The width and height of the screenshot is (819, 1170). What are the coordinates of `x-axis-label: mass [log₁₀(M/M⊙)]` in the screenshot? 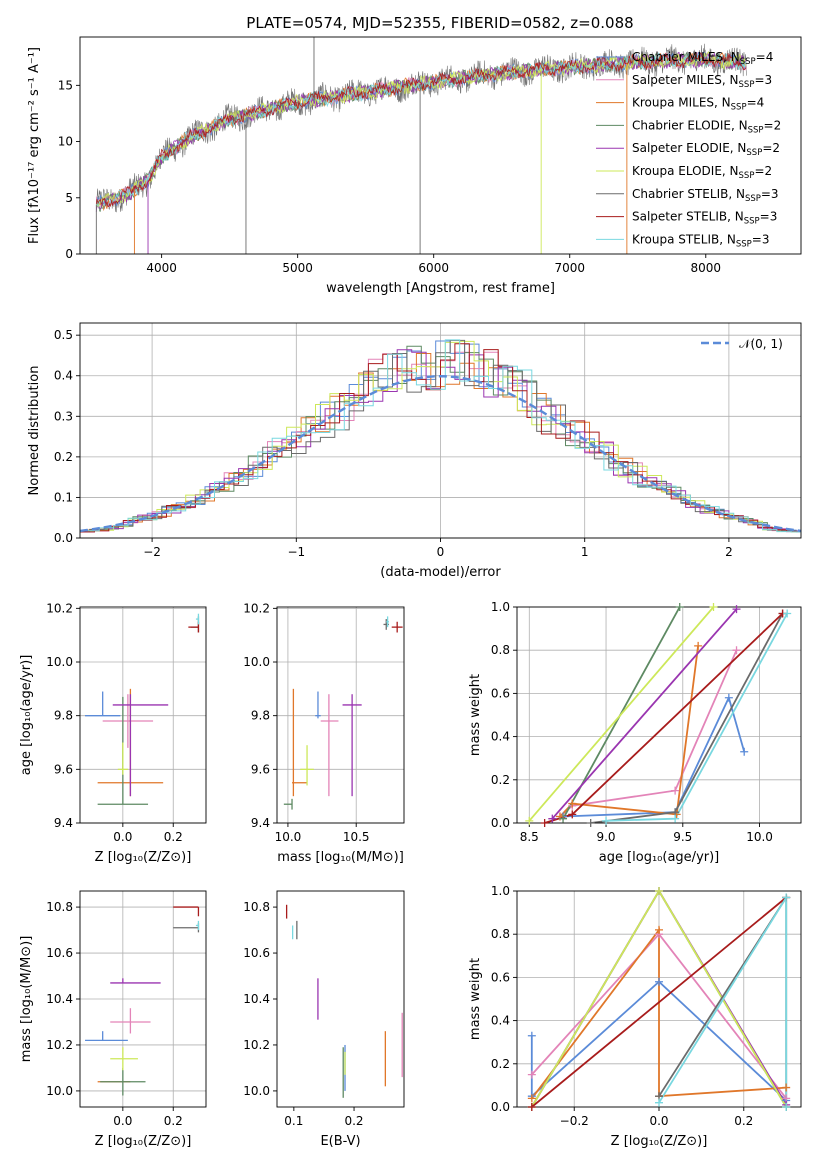 It's located at (340, 857).